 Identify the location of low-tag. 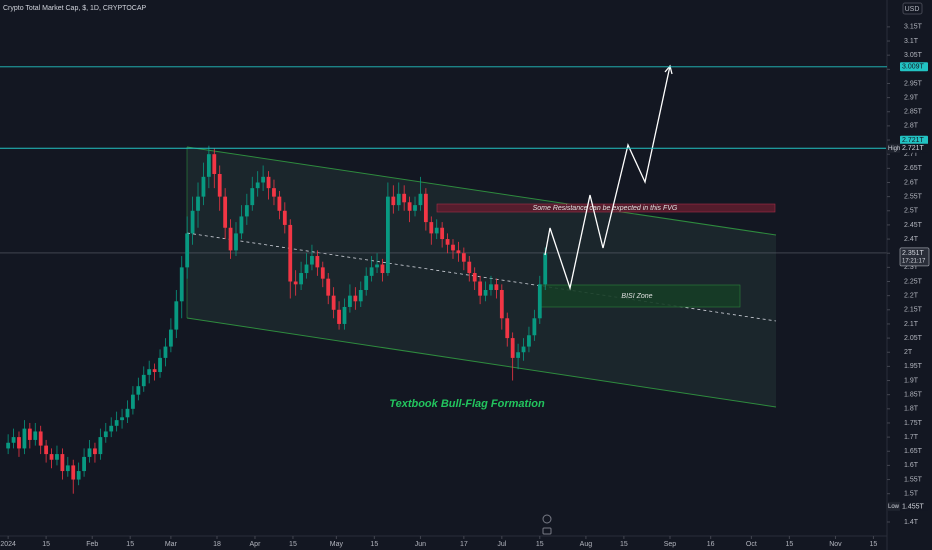
(893, 506).